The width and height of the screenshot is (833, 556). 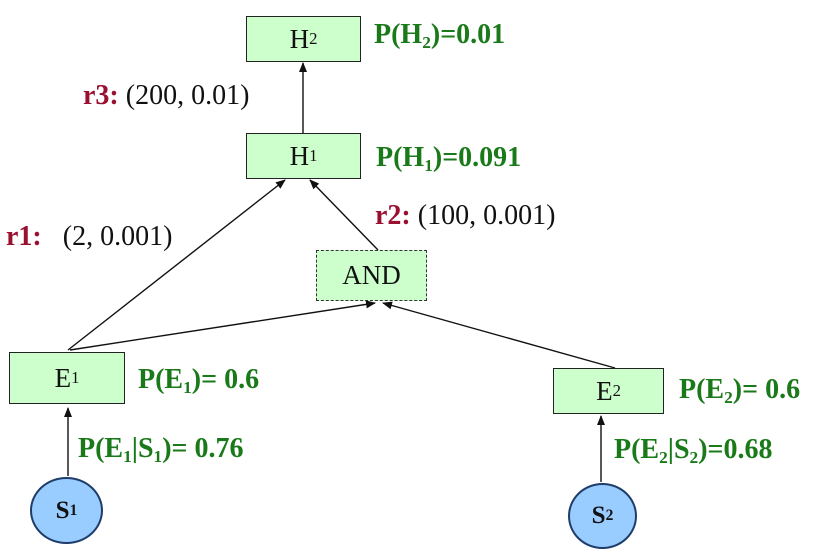 I want to click on node-s2-label: S, so click(x=598, y=515).